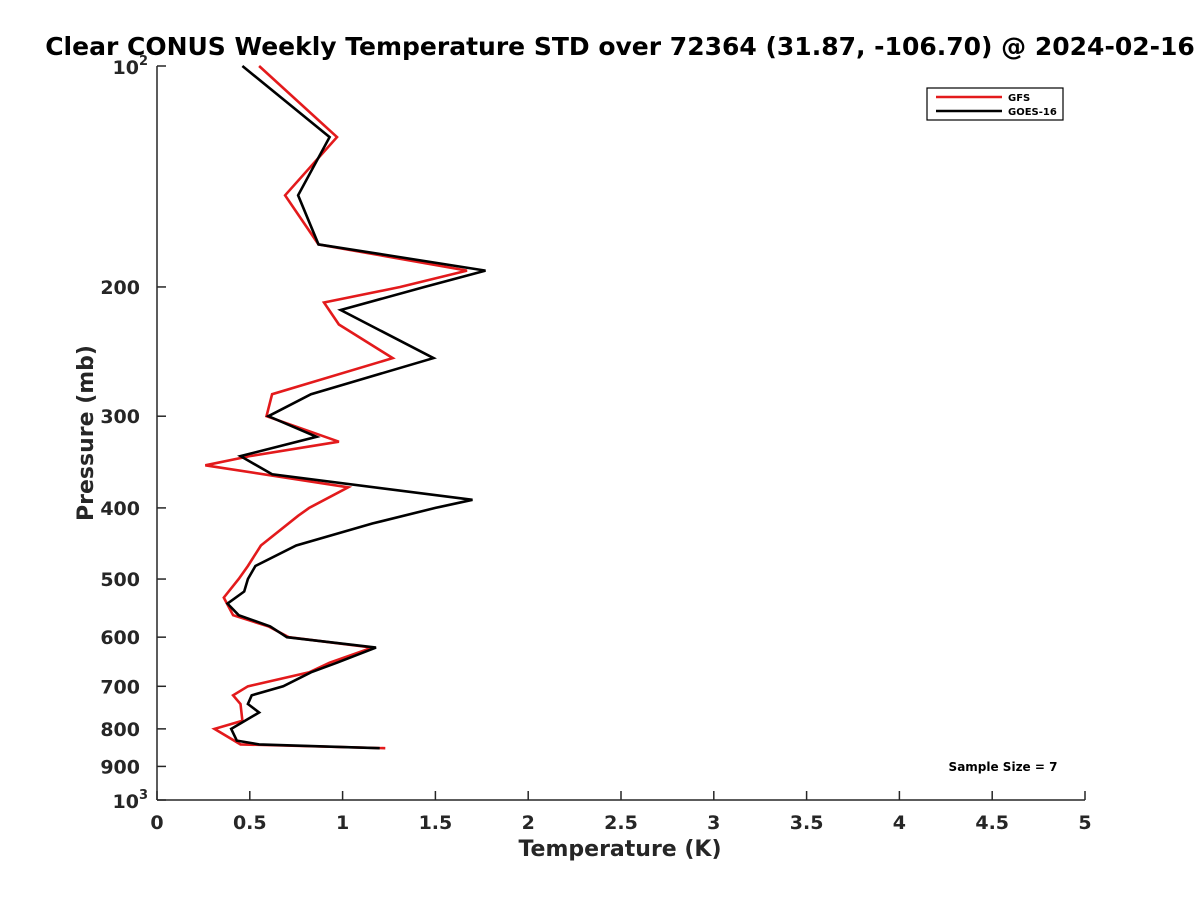 The width and height of the screenshot is (1200, 900). I want to click on y-tick-label: 200, so click(120, 288).